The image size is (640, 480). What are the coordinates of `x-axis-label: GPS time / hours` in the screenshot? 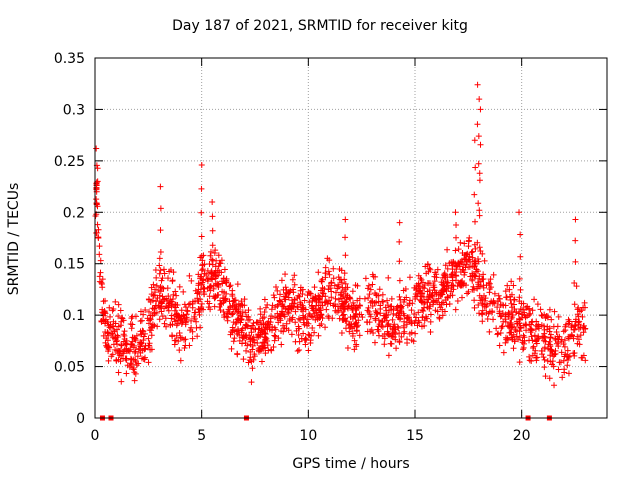 It's located at (351, 464).